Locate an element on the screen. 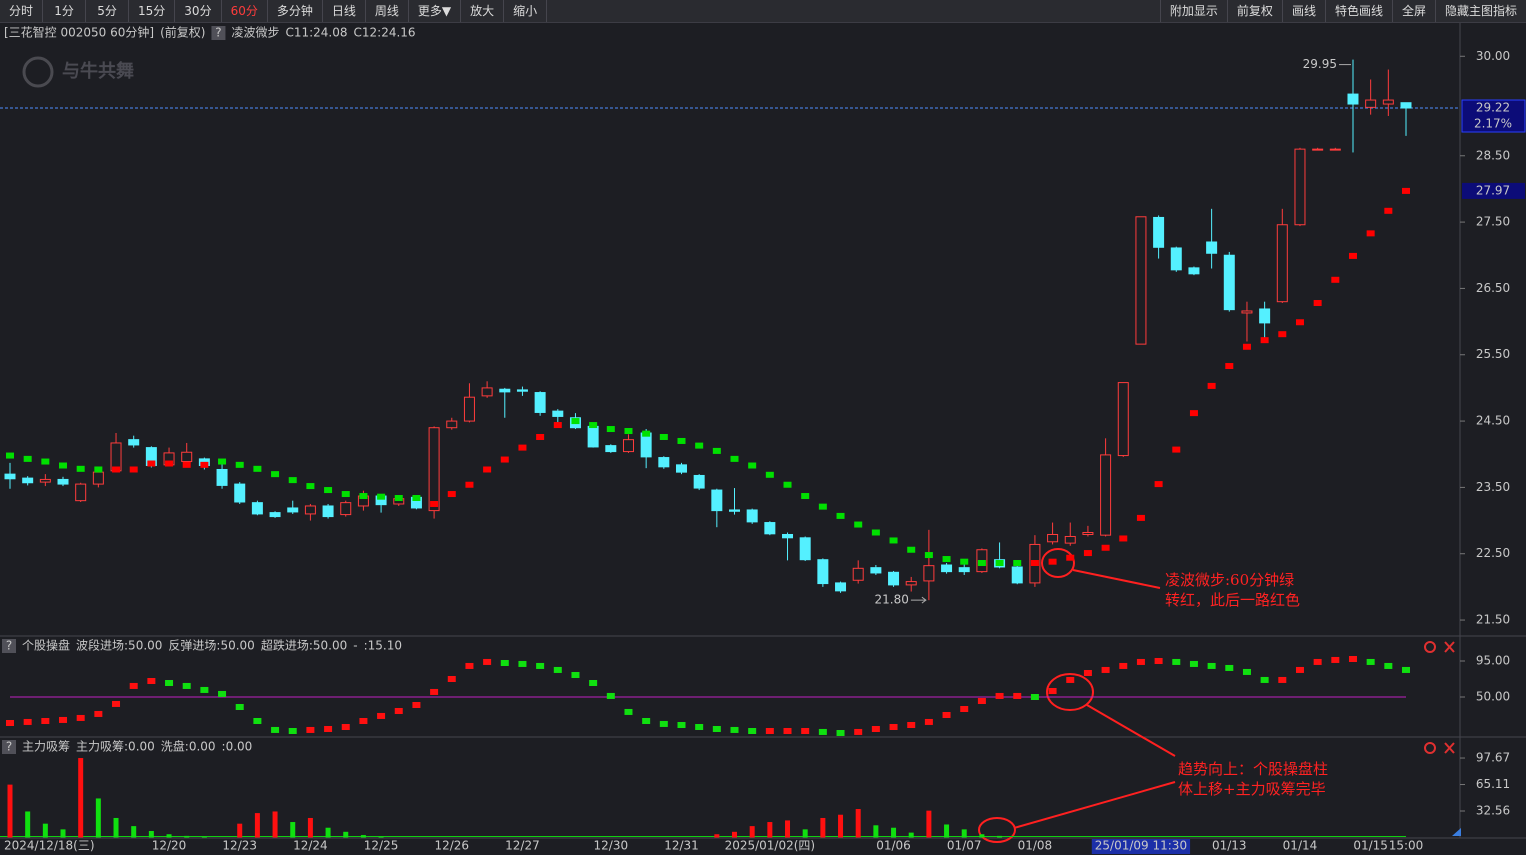  x-tick-label: 12/24 is located at coordinates (310, 846).